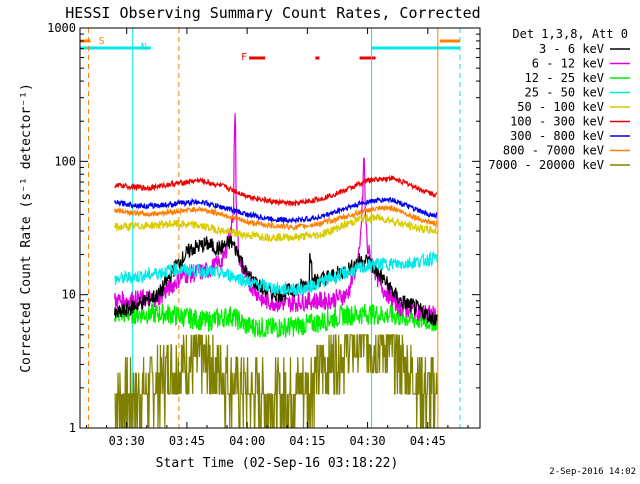 Image resolution: width=640 pixels, height=484 pixels. What do you see at coordinates (187, 441) in the screenshot?
I see `x-tick-label-1: 03:45` at bounding box center [187, 441].